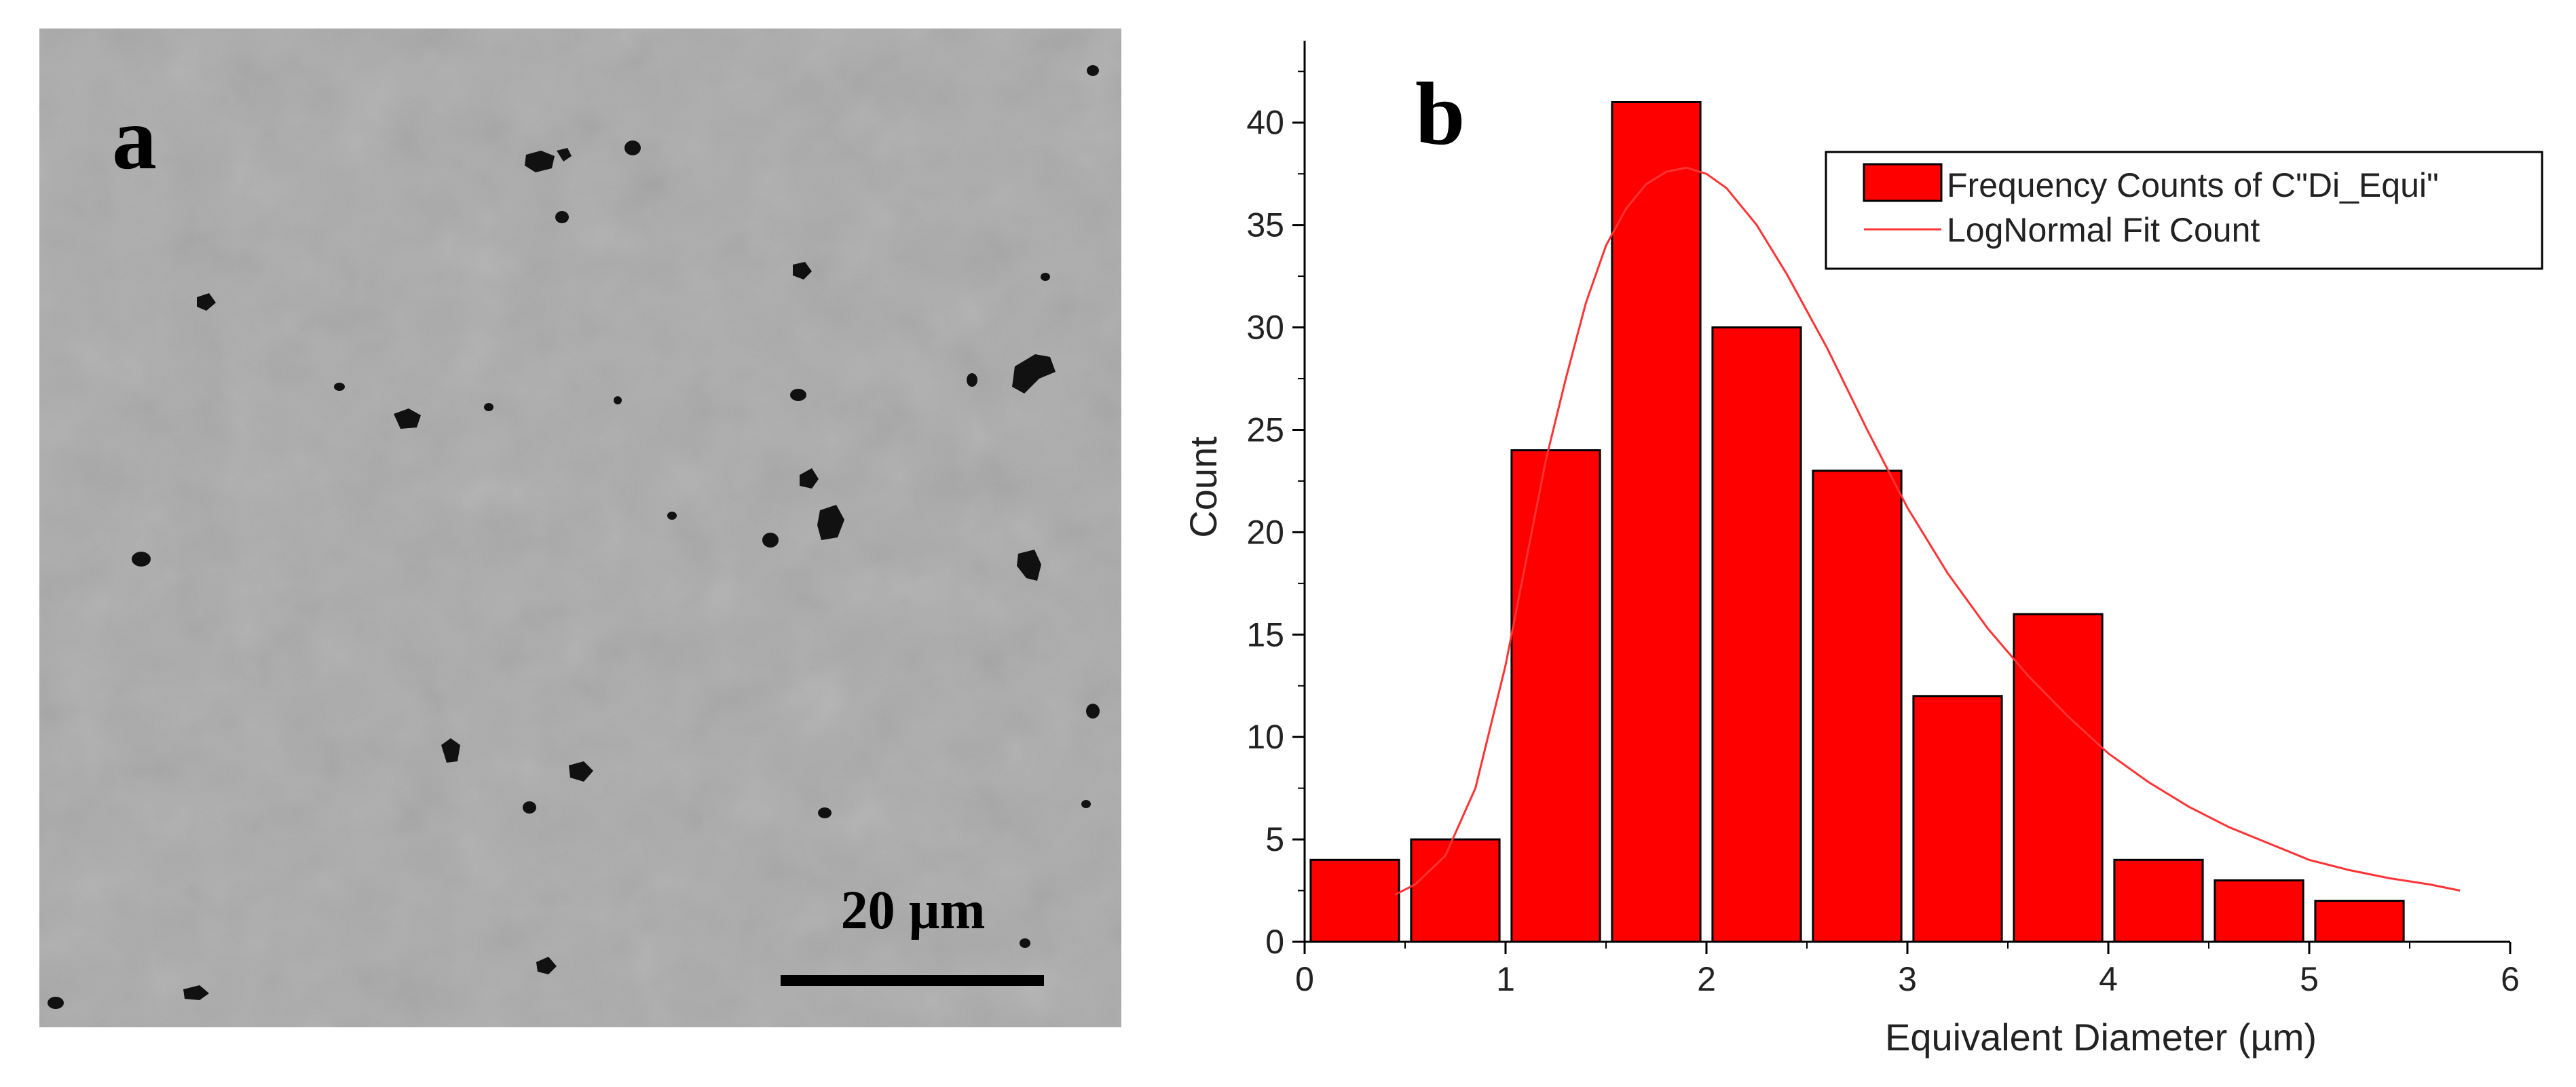 The image size is (2576, 1087). I want to click on x-tick-label: 3, so click(1908, 979).